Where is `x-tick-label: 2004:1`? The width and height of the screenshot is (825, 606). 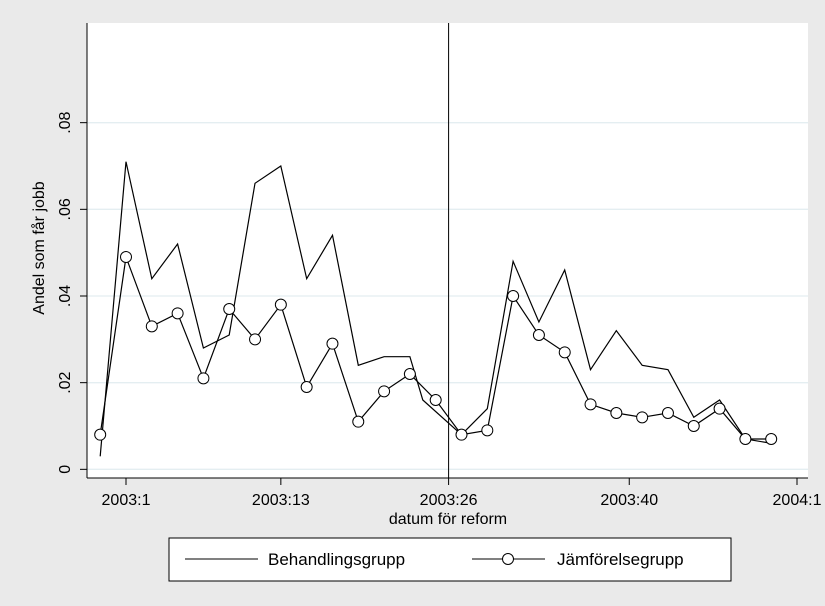 x-tick-label: 2004:1 is located at coordinates (797, 500).